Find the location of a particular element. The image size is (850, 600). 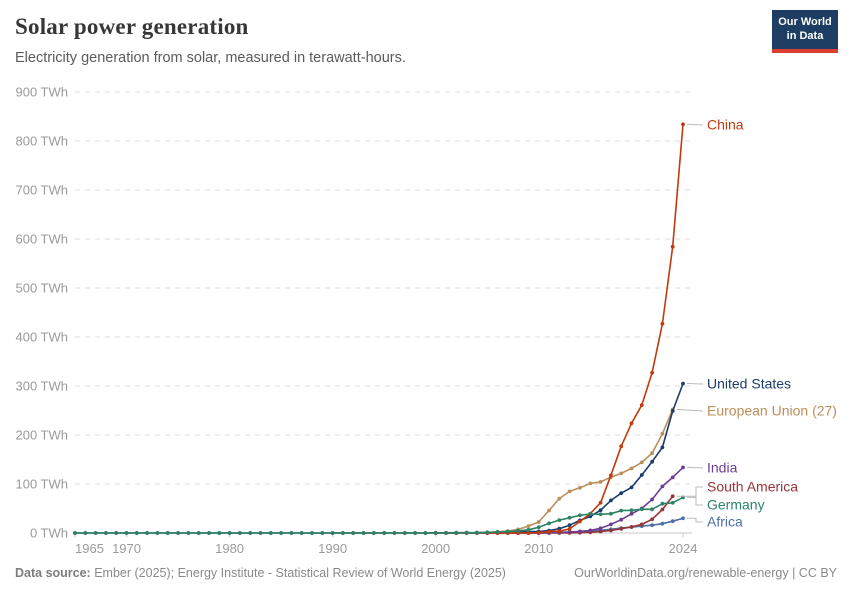

page-title: Solar power generation is located at coordinates (132, 26).